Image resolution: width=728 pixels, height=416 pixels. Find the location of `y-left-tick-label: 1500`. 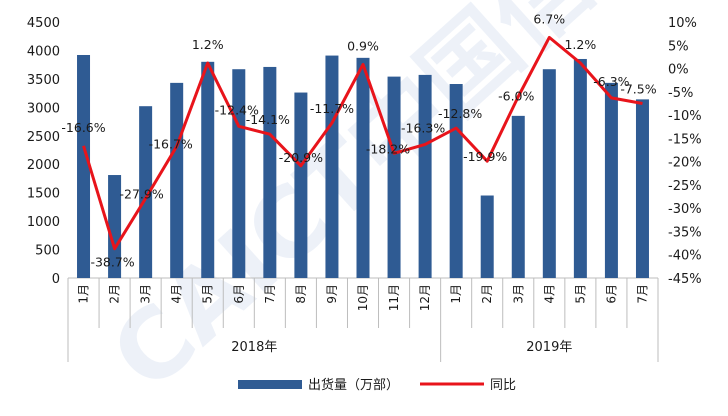

y-left-tick-label: 1500 is located at coordinates (43, 194).